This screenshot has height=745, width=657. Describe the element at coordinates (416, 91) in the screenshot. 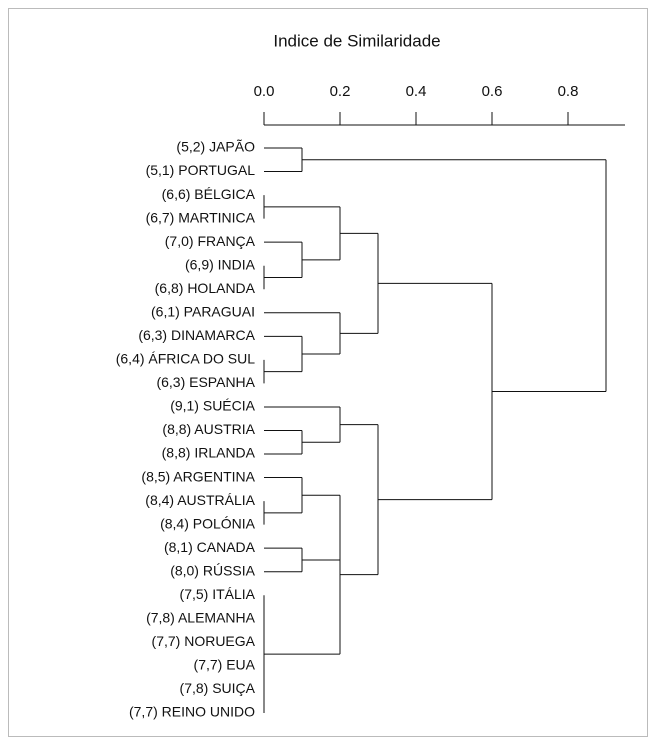

I see `x-tick-label: 0.4` at that location.